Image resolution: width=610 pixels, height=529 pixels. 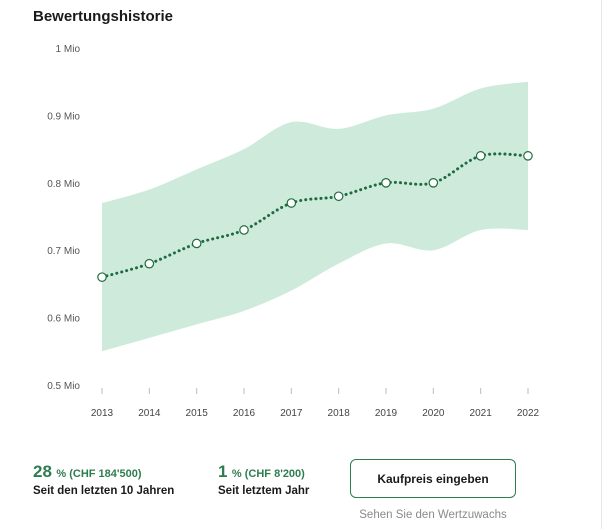 What do you see at coordinates (197, 413) in the screenshot?
I see `x-tick-label: 2015` at bounding box center [197, 413].